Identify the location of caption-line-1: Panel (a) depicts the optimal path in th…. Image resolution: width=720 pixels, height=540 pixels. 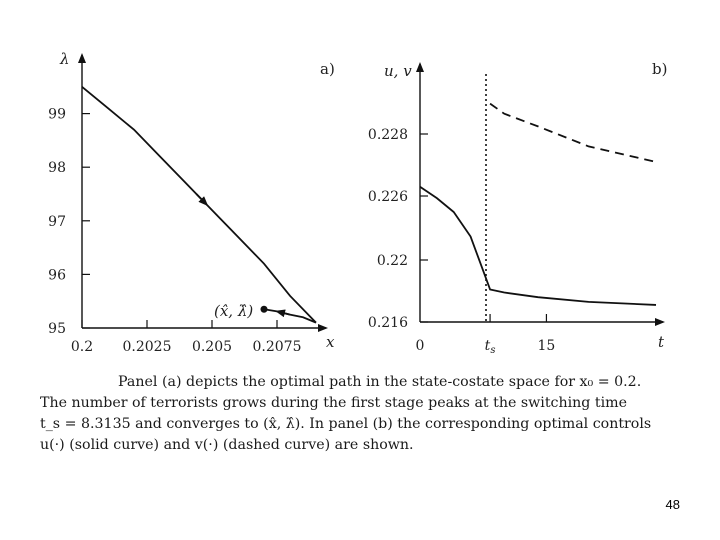
(380, 382).